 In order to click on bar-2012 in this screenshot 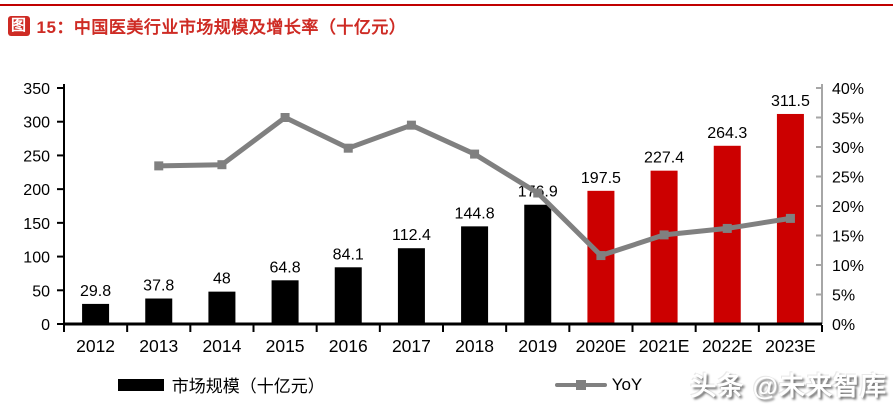, I will do `click(96, 313)`.